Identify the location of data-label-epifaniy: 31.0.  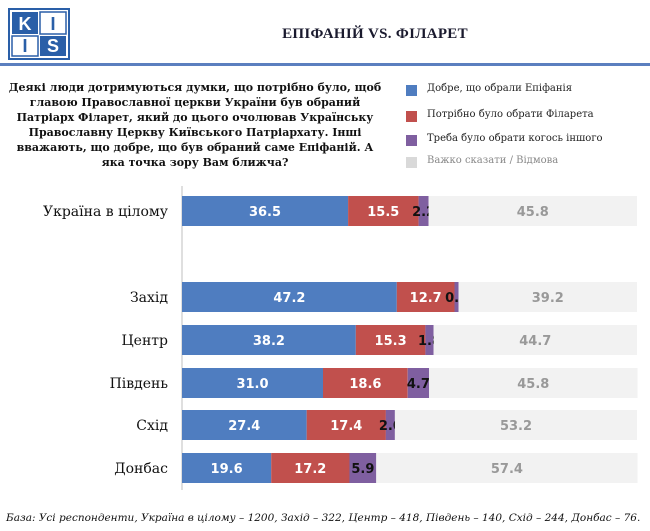
(252, 384).